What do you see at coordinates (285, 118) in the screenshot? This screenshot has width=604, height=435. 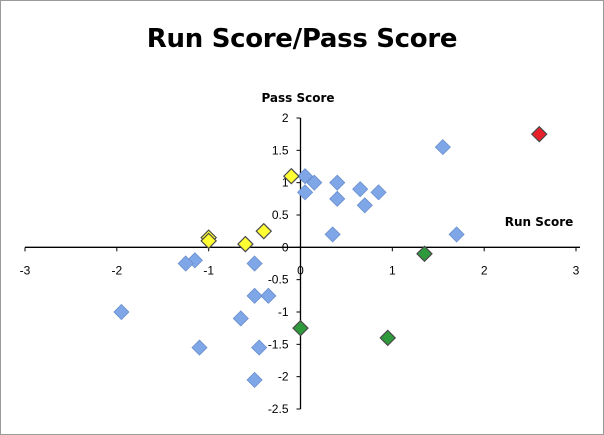 I see `y-tick-label: 2` at bounding box center [285, 118].